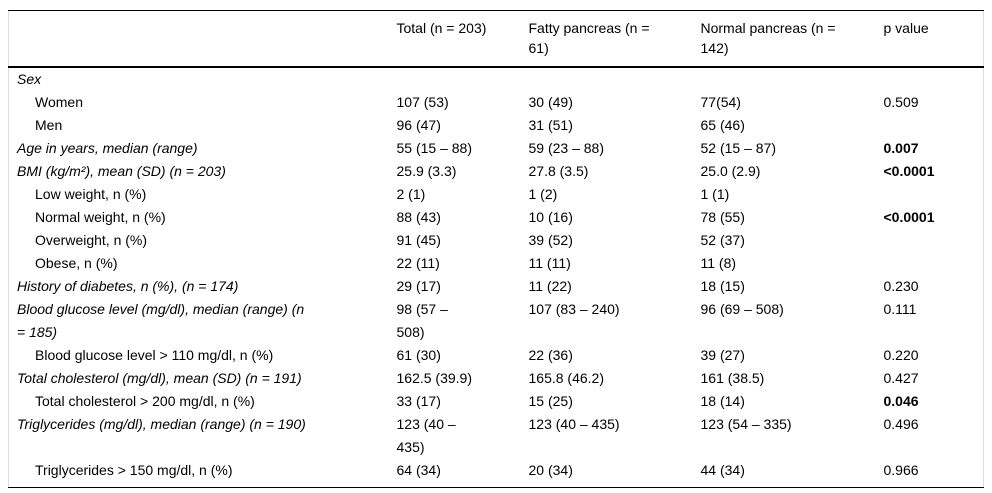  Describe the element at coordinates (543, 194) in the screenshot. I see `fatty-pancreas-value-cell: 1 (2)` at that location.